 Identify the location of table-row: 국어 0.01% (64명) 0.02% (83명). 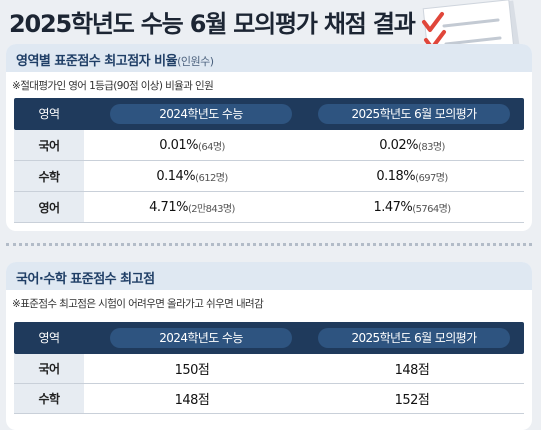
(269, 145).